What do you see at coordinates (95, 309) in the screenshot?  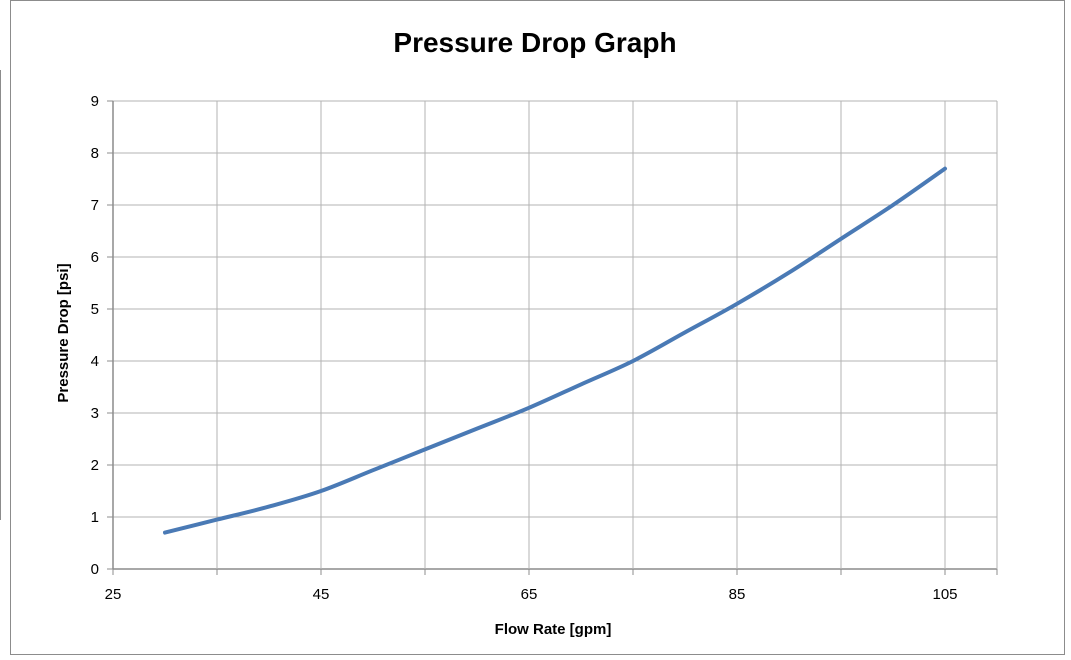 I see `y-tick-label: 5` at bounding box center [95, 309].